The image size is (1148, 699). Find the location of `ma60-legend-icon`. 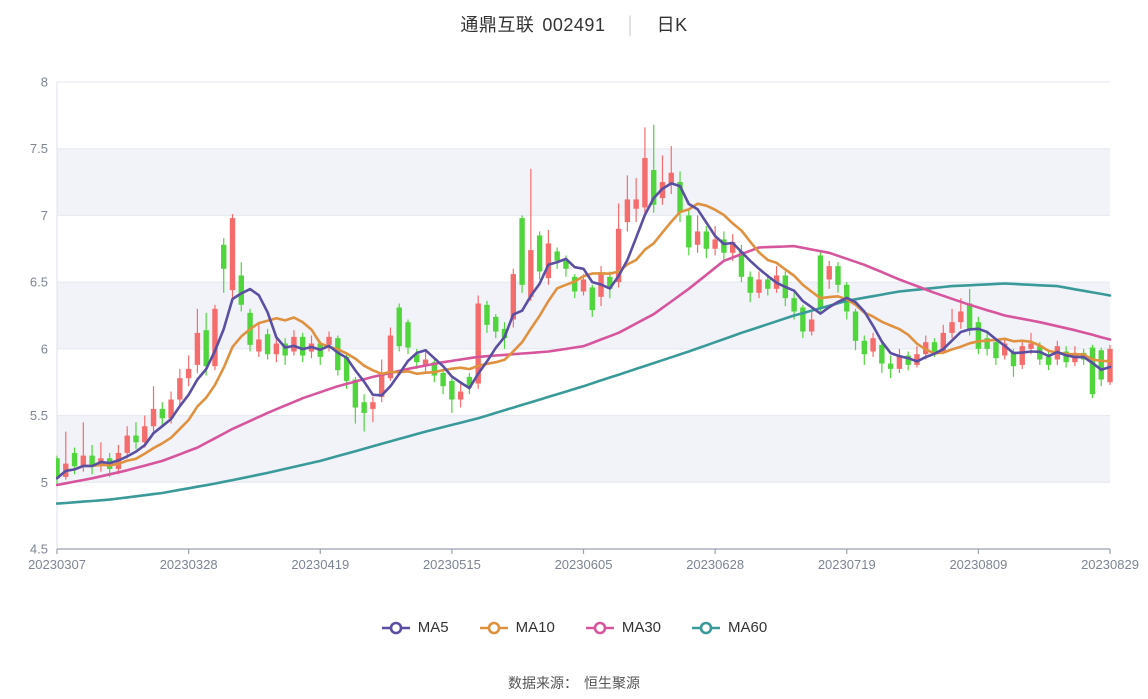

ma60-legend-icon is located at coordinates (706, 627).